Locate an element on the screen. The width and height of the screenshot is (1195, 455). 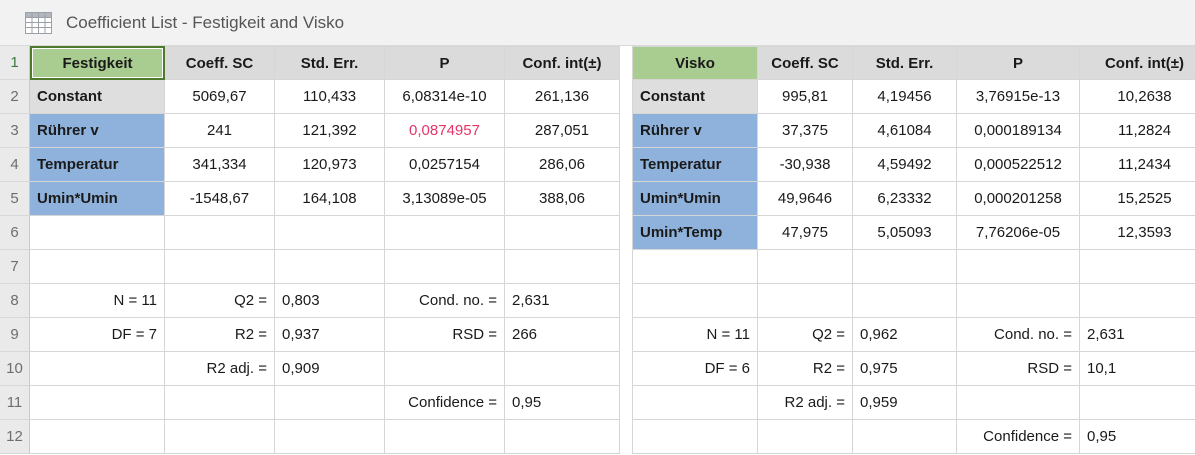
p-value-cell: 3,76915e-13 is located at coordinates (1018, 97).